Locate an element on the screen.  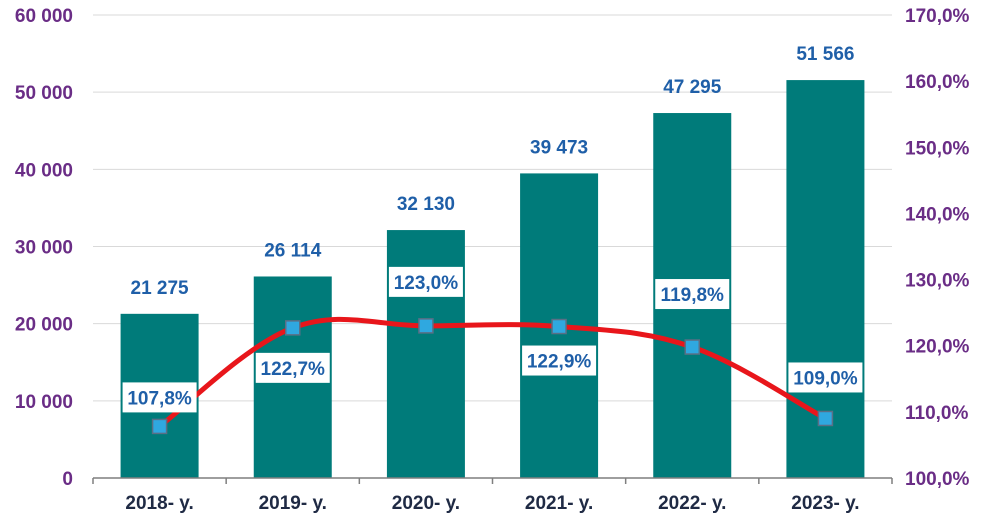
x-axis-tick-label: 2021- y. is located at coordinates (559, 503).